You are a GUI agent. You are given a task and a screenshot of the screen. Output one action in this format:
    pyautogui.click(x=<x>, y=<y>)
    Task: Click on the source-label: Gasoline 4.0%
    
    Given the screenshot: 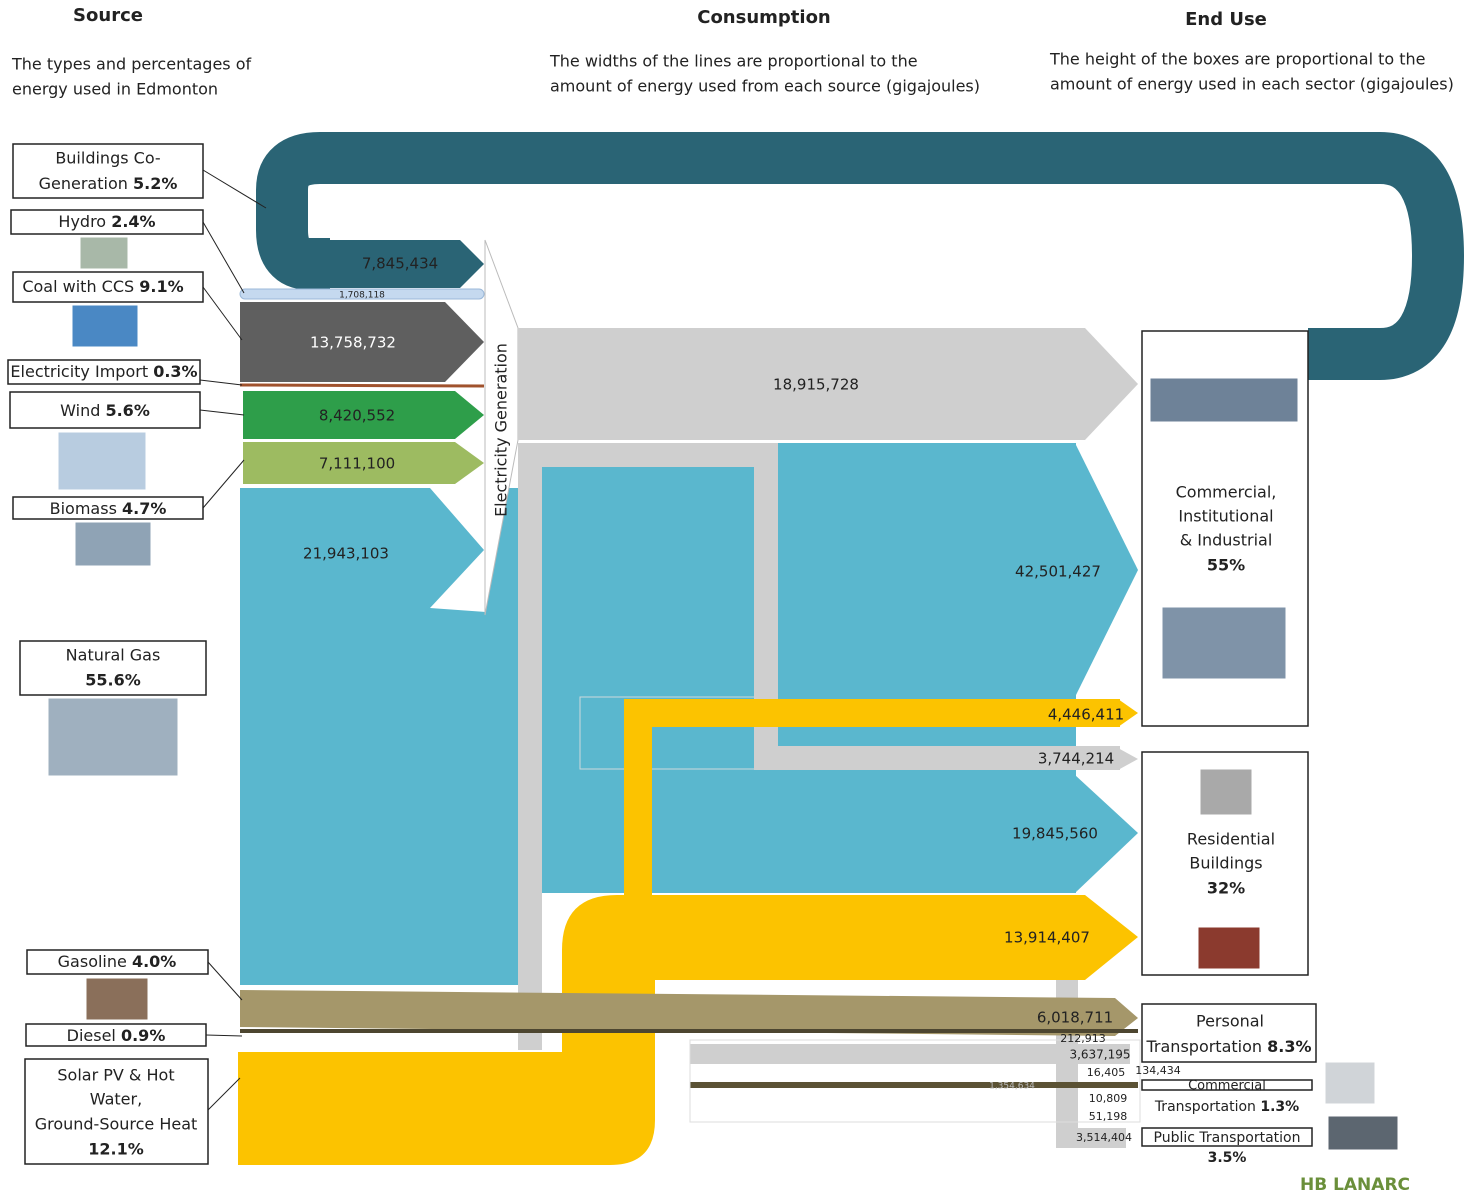 What is the action you would take?
    pyautogui.click(x=117, y=961)
    